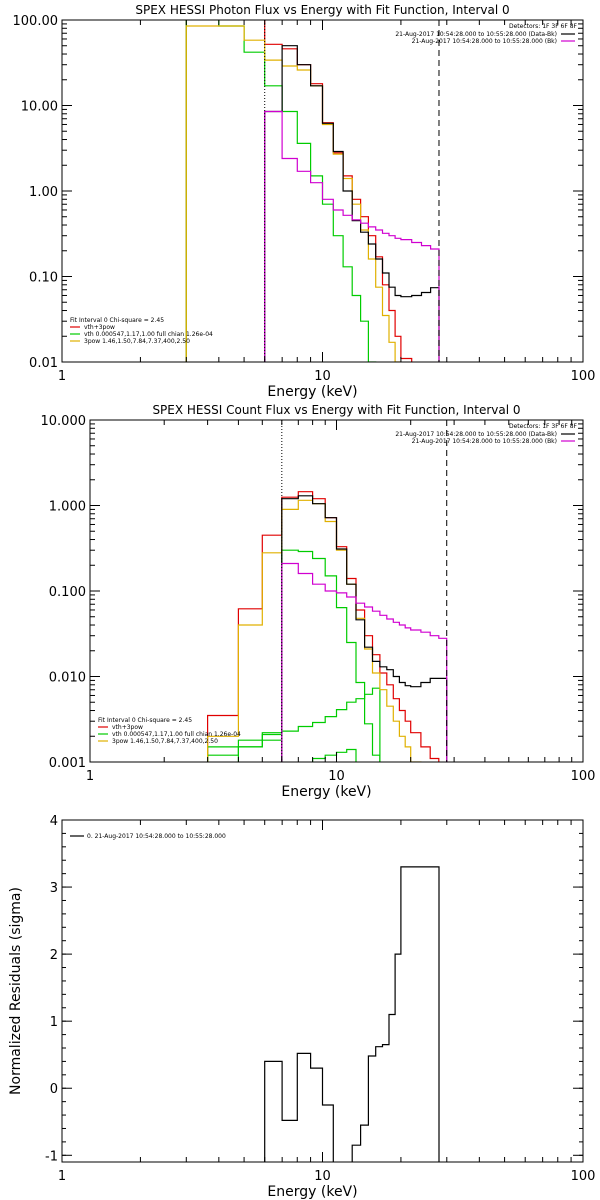  Describe the element at coordinates (54, 955) in the screenshot. I see `y-tick-label: 2` at that location.